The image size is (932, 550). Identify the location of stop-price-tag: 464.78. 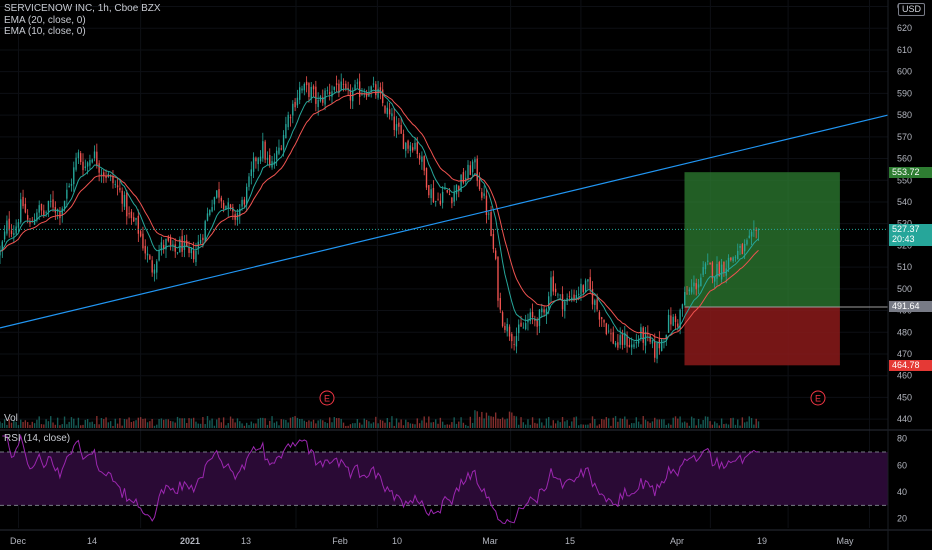
(910, 365).